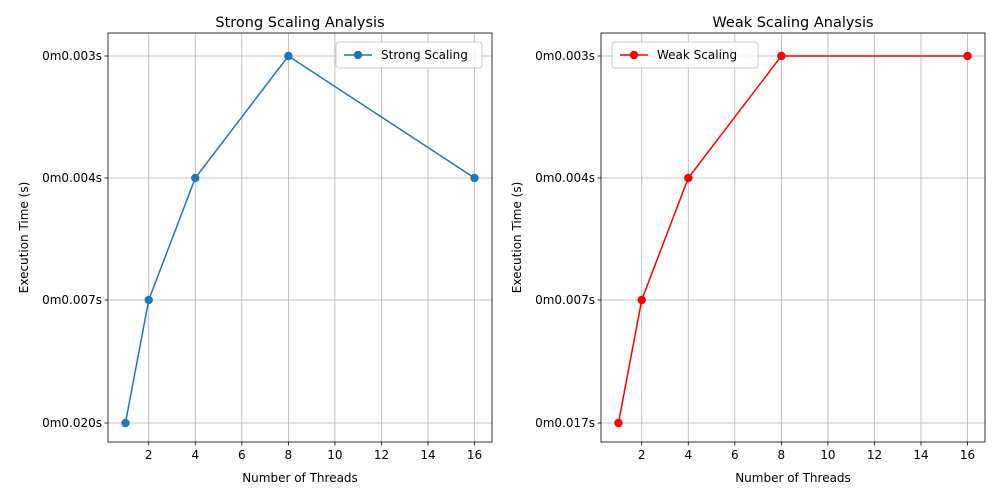 Image resolution: width=1000 pixels, height=504 pixels. What do you see at coordinates (792, 23) in the screenshot?
I see `chart-title: Weak Scaling Analysis` at bounding box center [792, 23].